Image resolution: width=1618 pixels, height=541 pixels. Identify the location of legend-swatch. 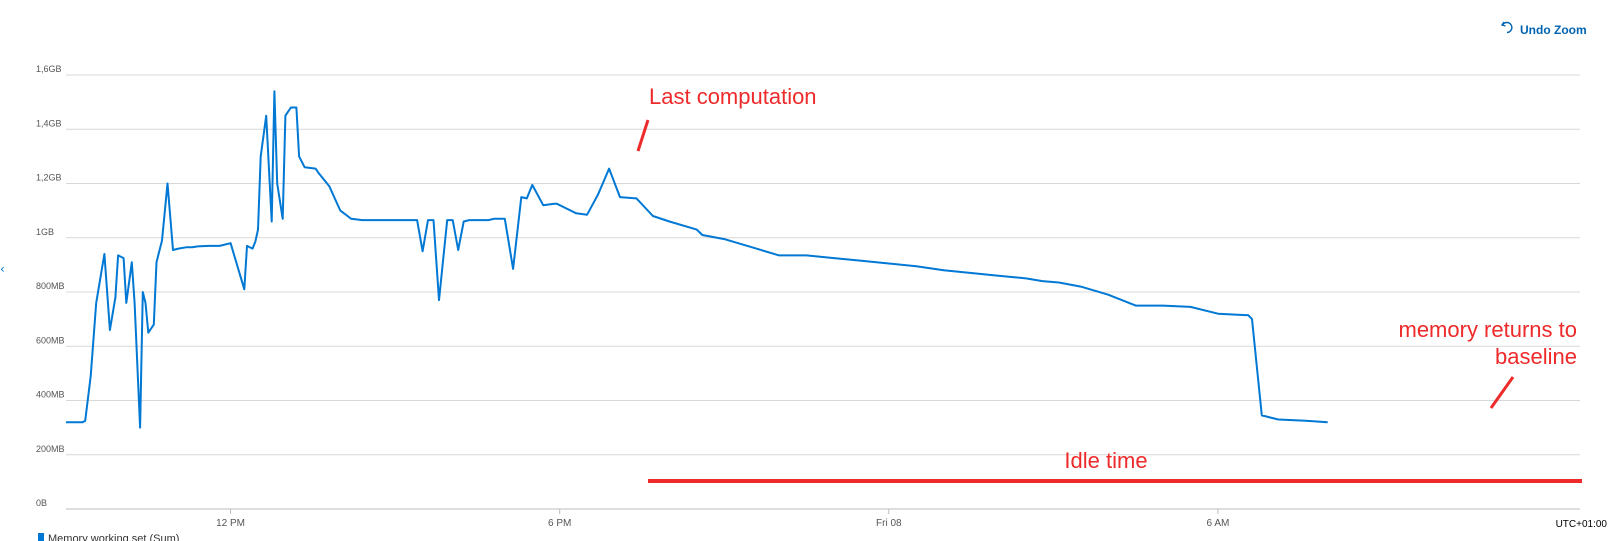
(41, 537).